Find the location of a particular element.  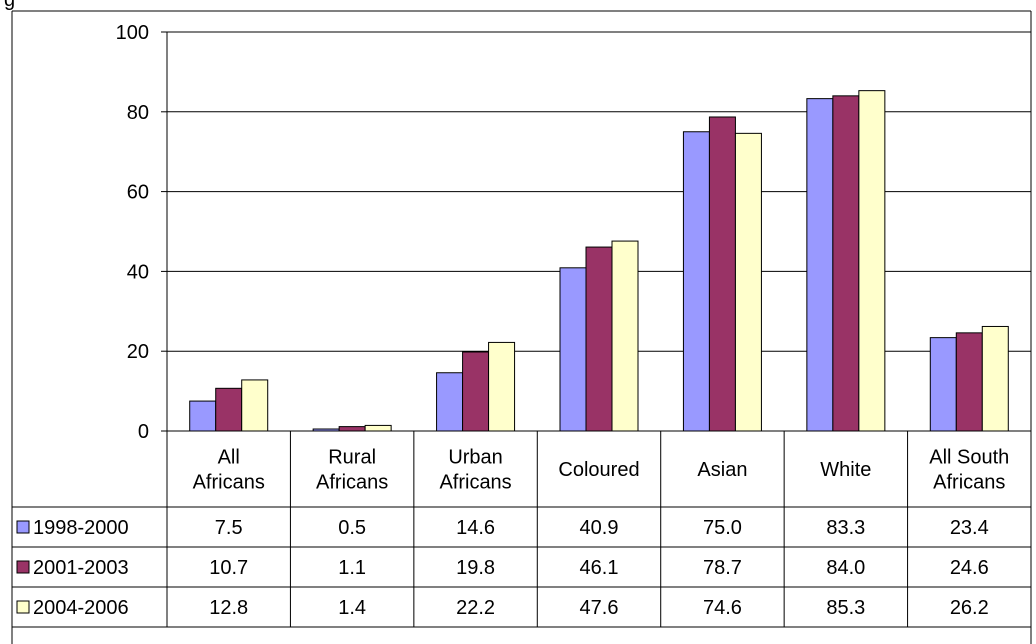

table-cell: 47.6 is located at coordinates (599, 608).